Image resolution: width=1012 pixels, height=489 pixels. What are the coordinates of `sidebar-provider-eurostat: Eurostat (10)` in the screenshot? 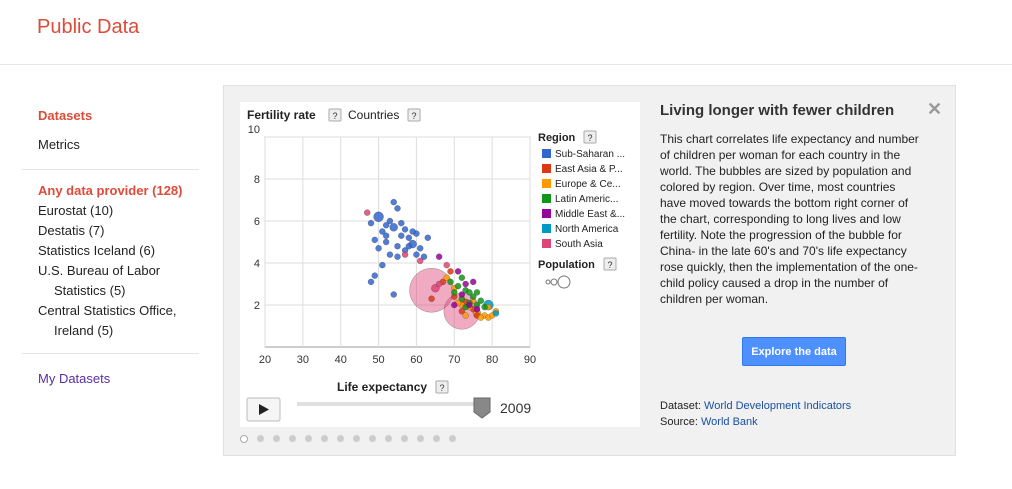 It's located at (76, 210).